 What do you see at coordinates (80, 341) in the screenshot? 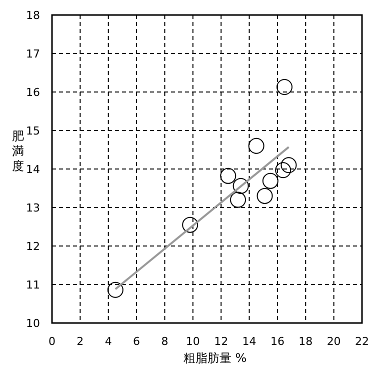
I see `x-tick-label: 2` at bounding box center [80, 341].